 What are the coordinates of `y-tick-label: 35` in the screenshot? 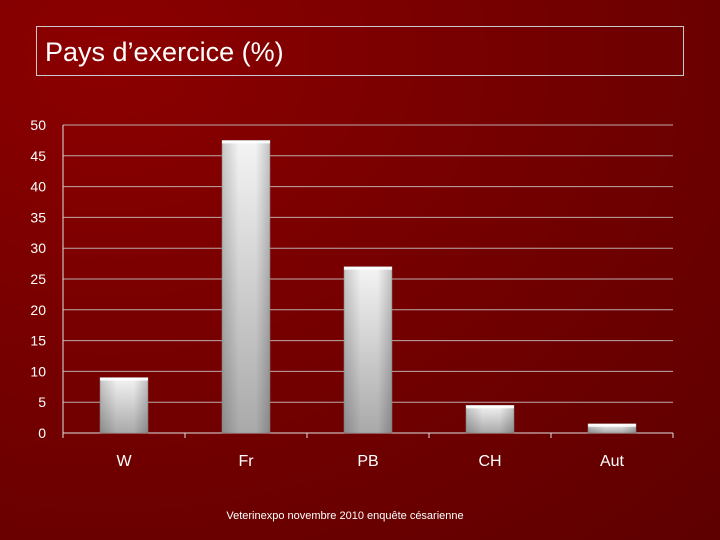 It's located at (38, 217).